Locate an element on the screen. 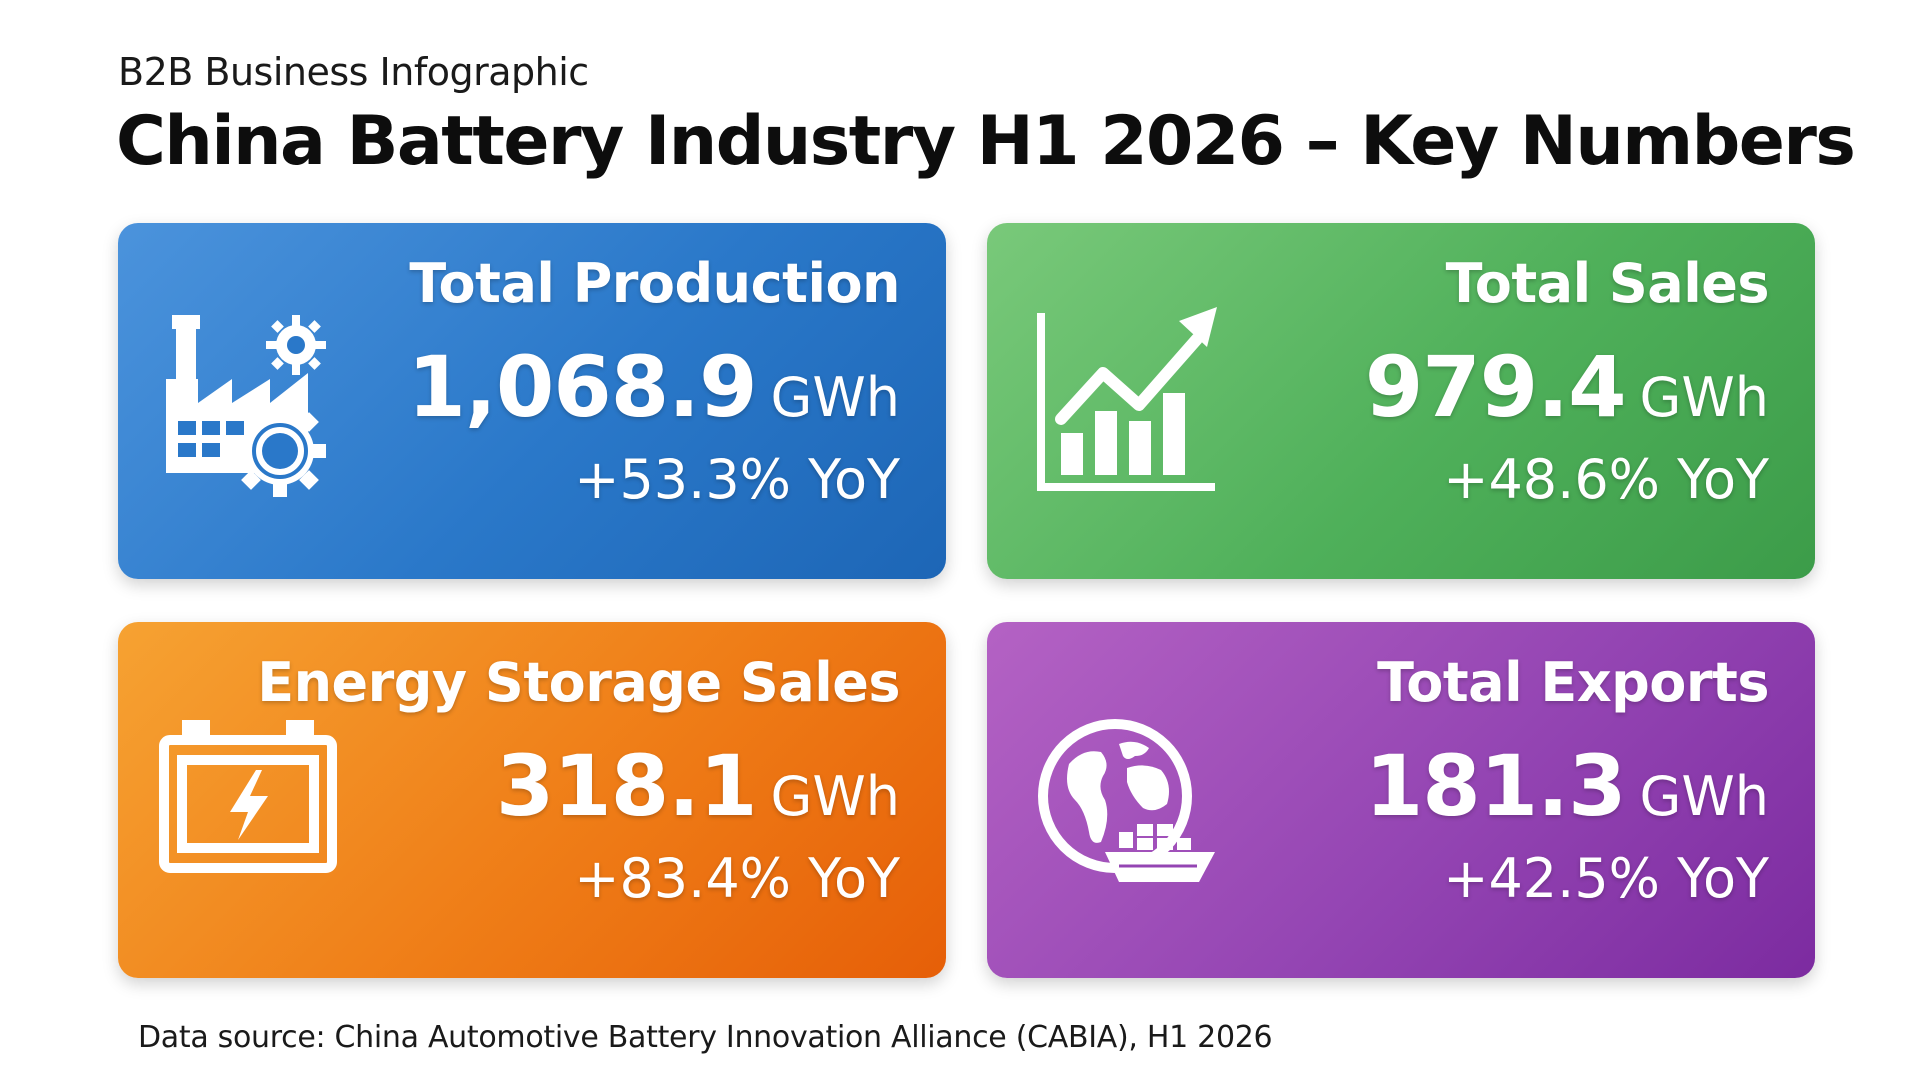 This screenshot has height=1080, width=1920. card-value: 1,068.9 is located at coordinates (582, 387).